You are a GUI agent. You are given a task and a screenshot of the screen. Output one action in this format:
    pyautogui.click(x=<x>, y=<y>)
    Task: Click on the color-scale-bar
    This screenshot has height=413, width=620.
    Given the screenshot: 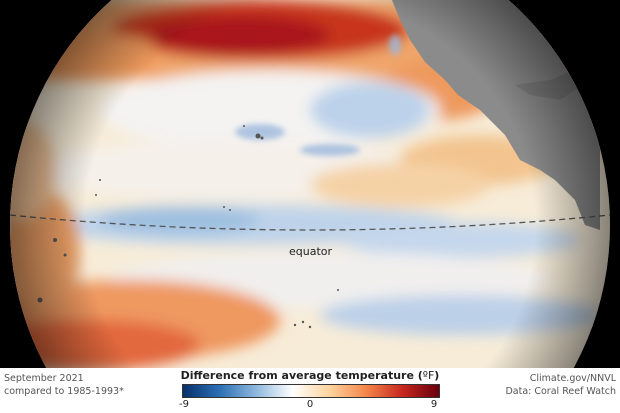 What is the action you would take?
    pyautogui.click(x=311, y=391)
    